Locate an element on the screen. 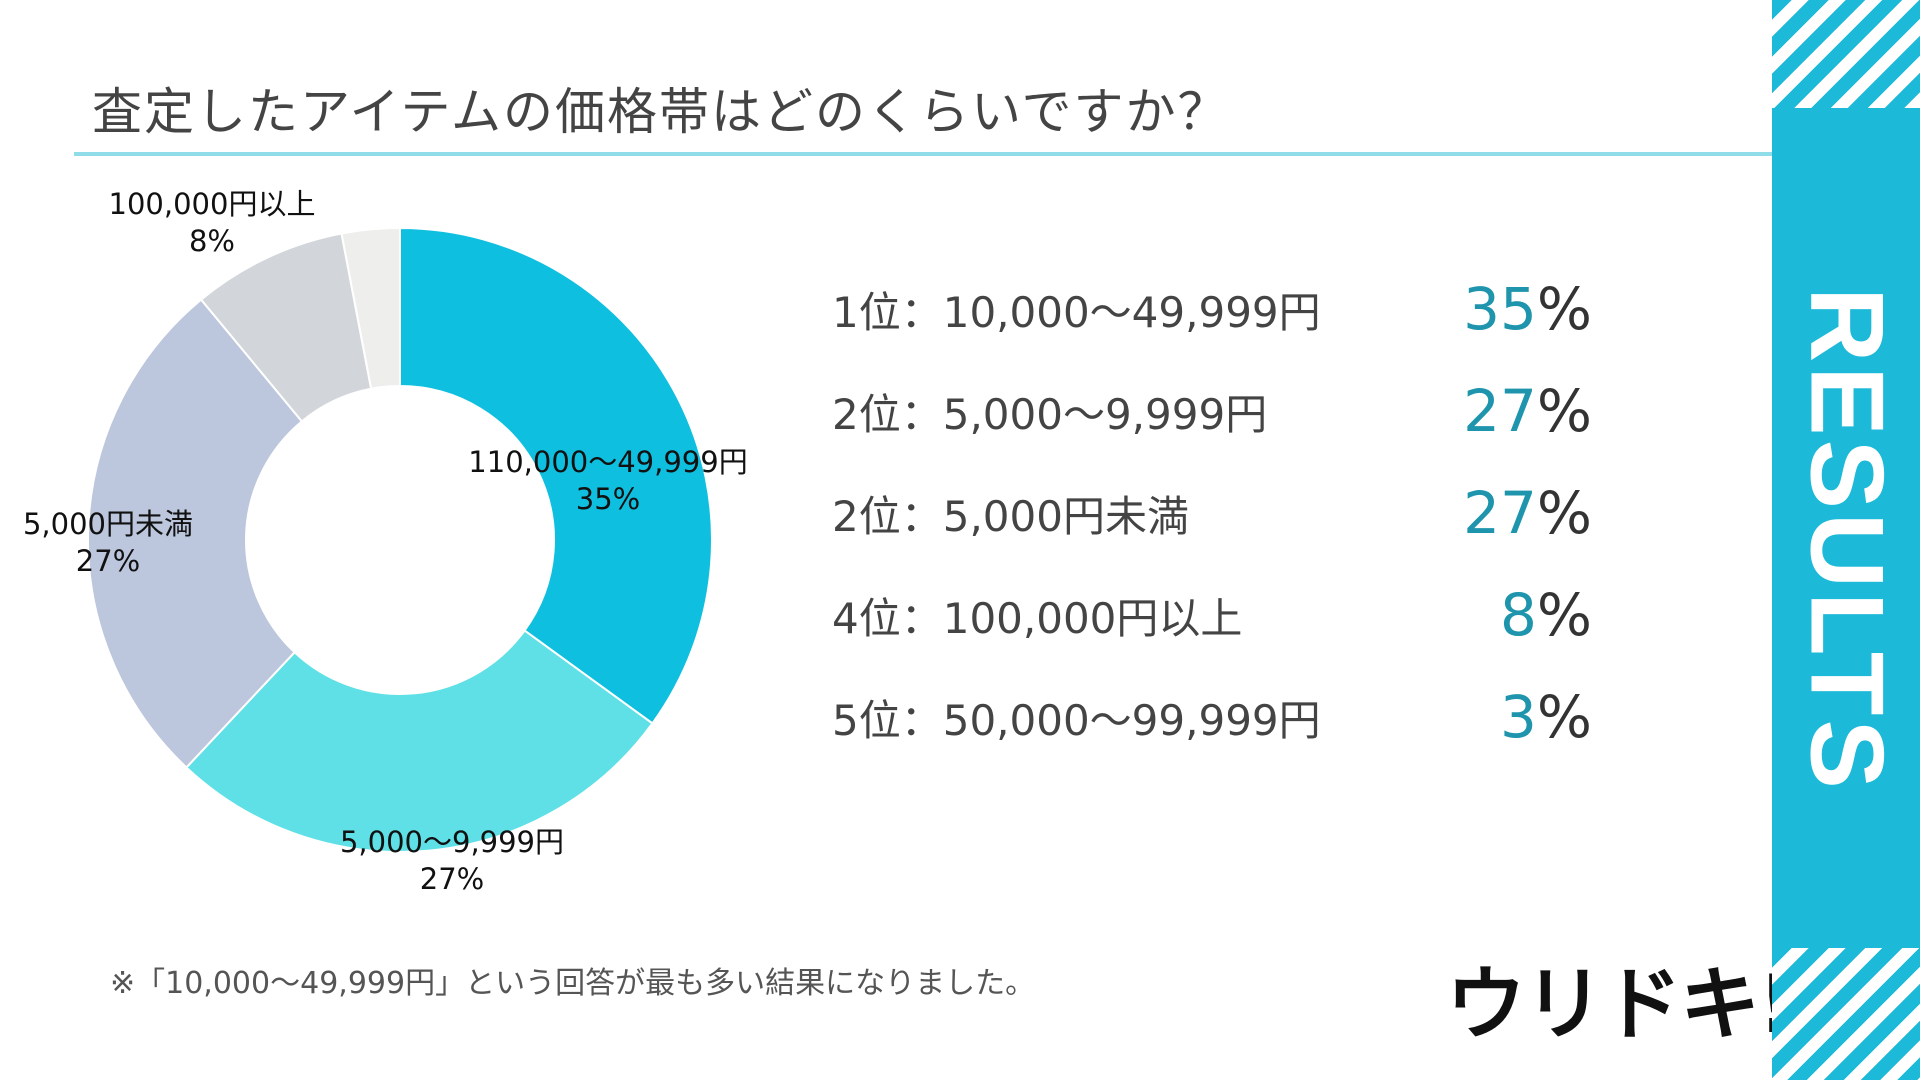  ranking-label: 4位：100,000円以上 is located at coordinates (1037, 618).